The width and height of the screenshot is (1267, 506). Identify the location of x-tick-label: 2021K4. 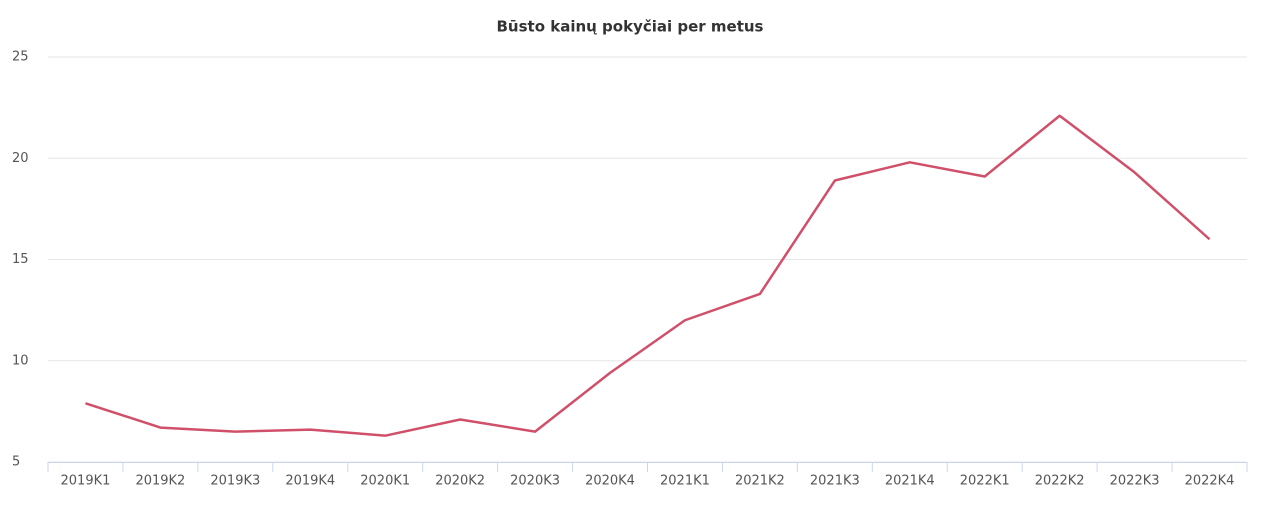
(910, 481).